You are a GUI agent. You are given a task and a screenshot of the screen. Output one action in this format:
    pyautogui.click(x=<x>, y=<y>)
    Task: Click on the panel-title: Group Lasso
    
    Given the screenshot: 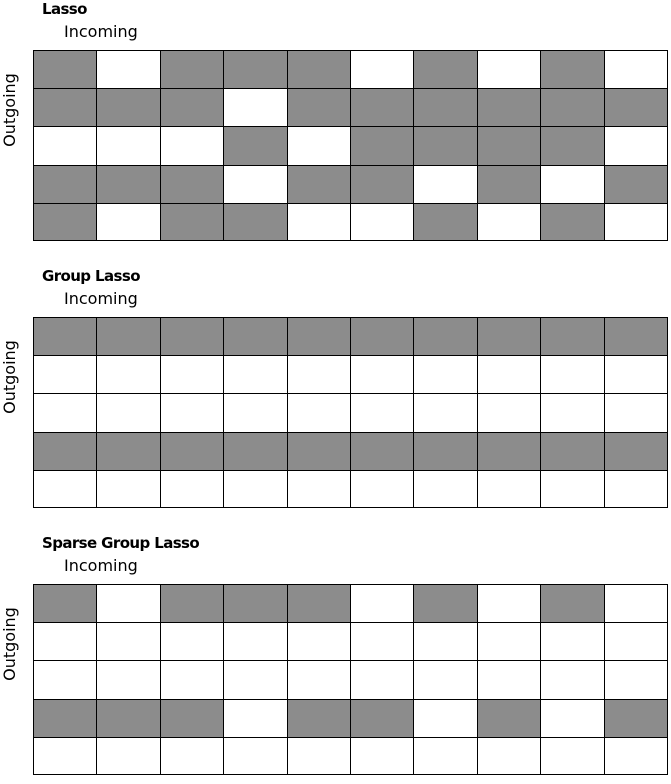 What is the action you would take?
    pyautogui.click(x=91, y=276)
    